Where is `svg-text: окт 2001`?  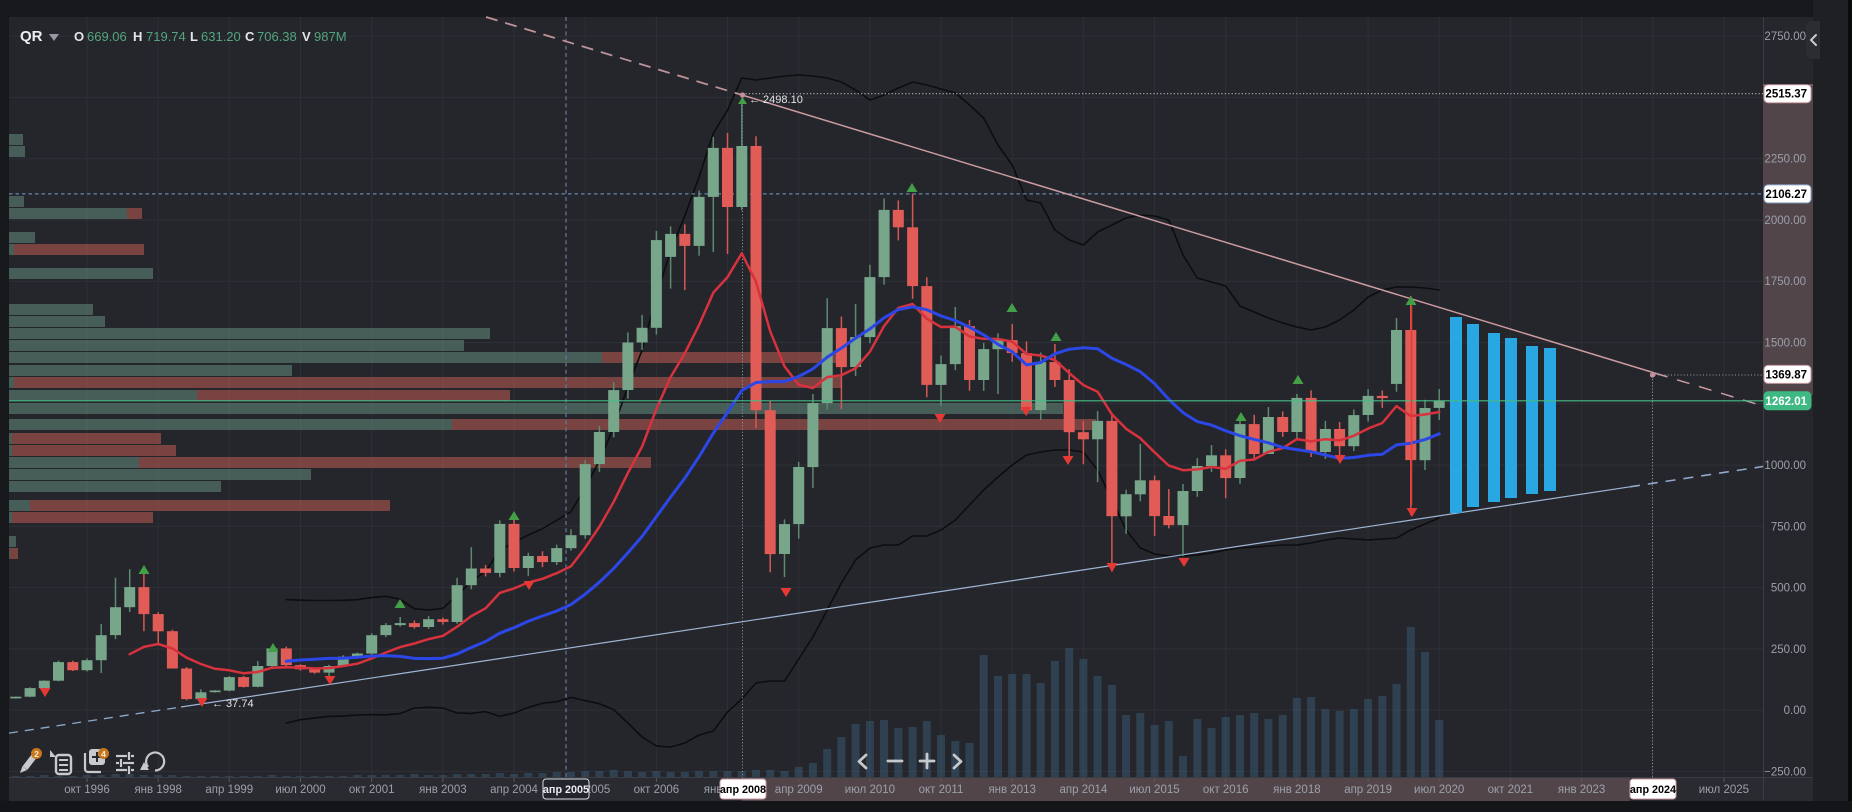 svg-text: окт 2001 is located at coordinates (372, 790).